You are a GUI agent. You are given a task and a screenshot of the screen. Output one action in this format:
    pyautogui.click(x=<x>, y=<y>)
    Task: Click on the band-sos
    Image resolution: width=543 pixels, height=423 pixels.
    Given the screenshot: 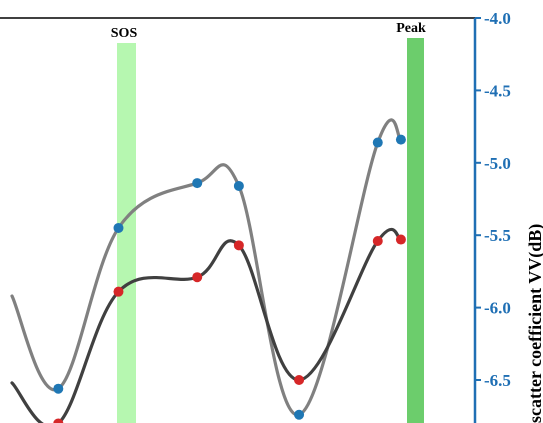 What is the action you would take?
    pyautogui.click(x=126, y=233)
    